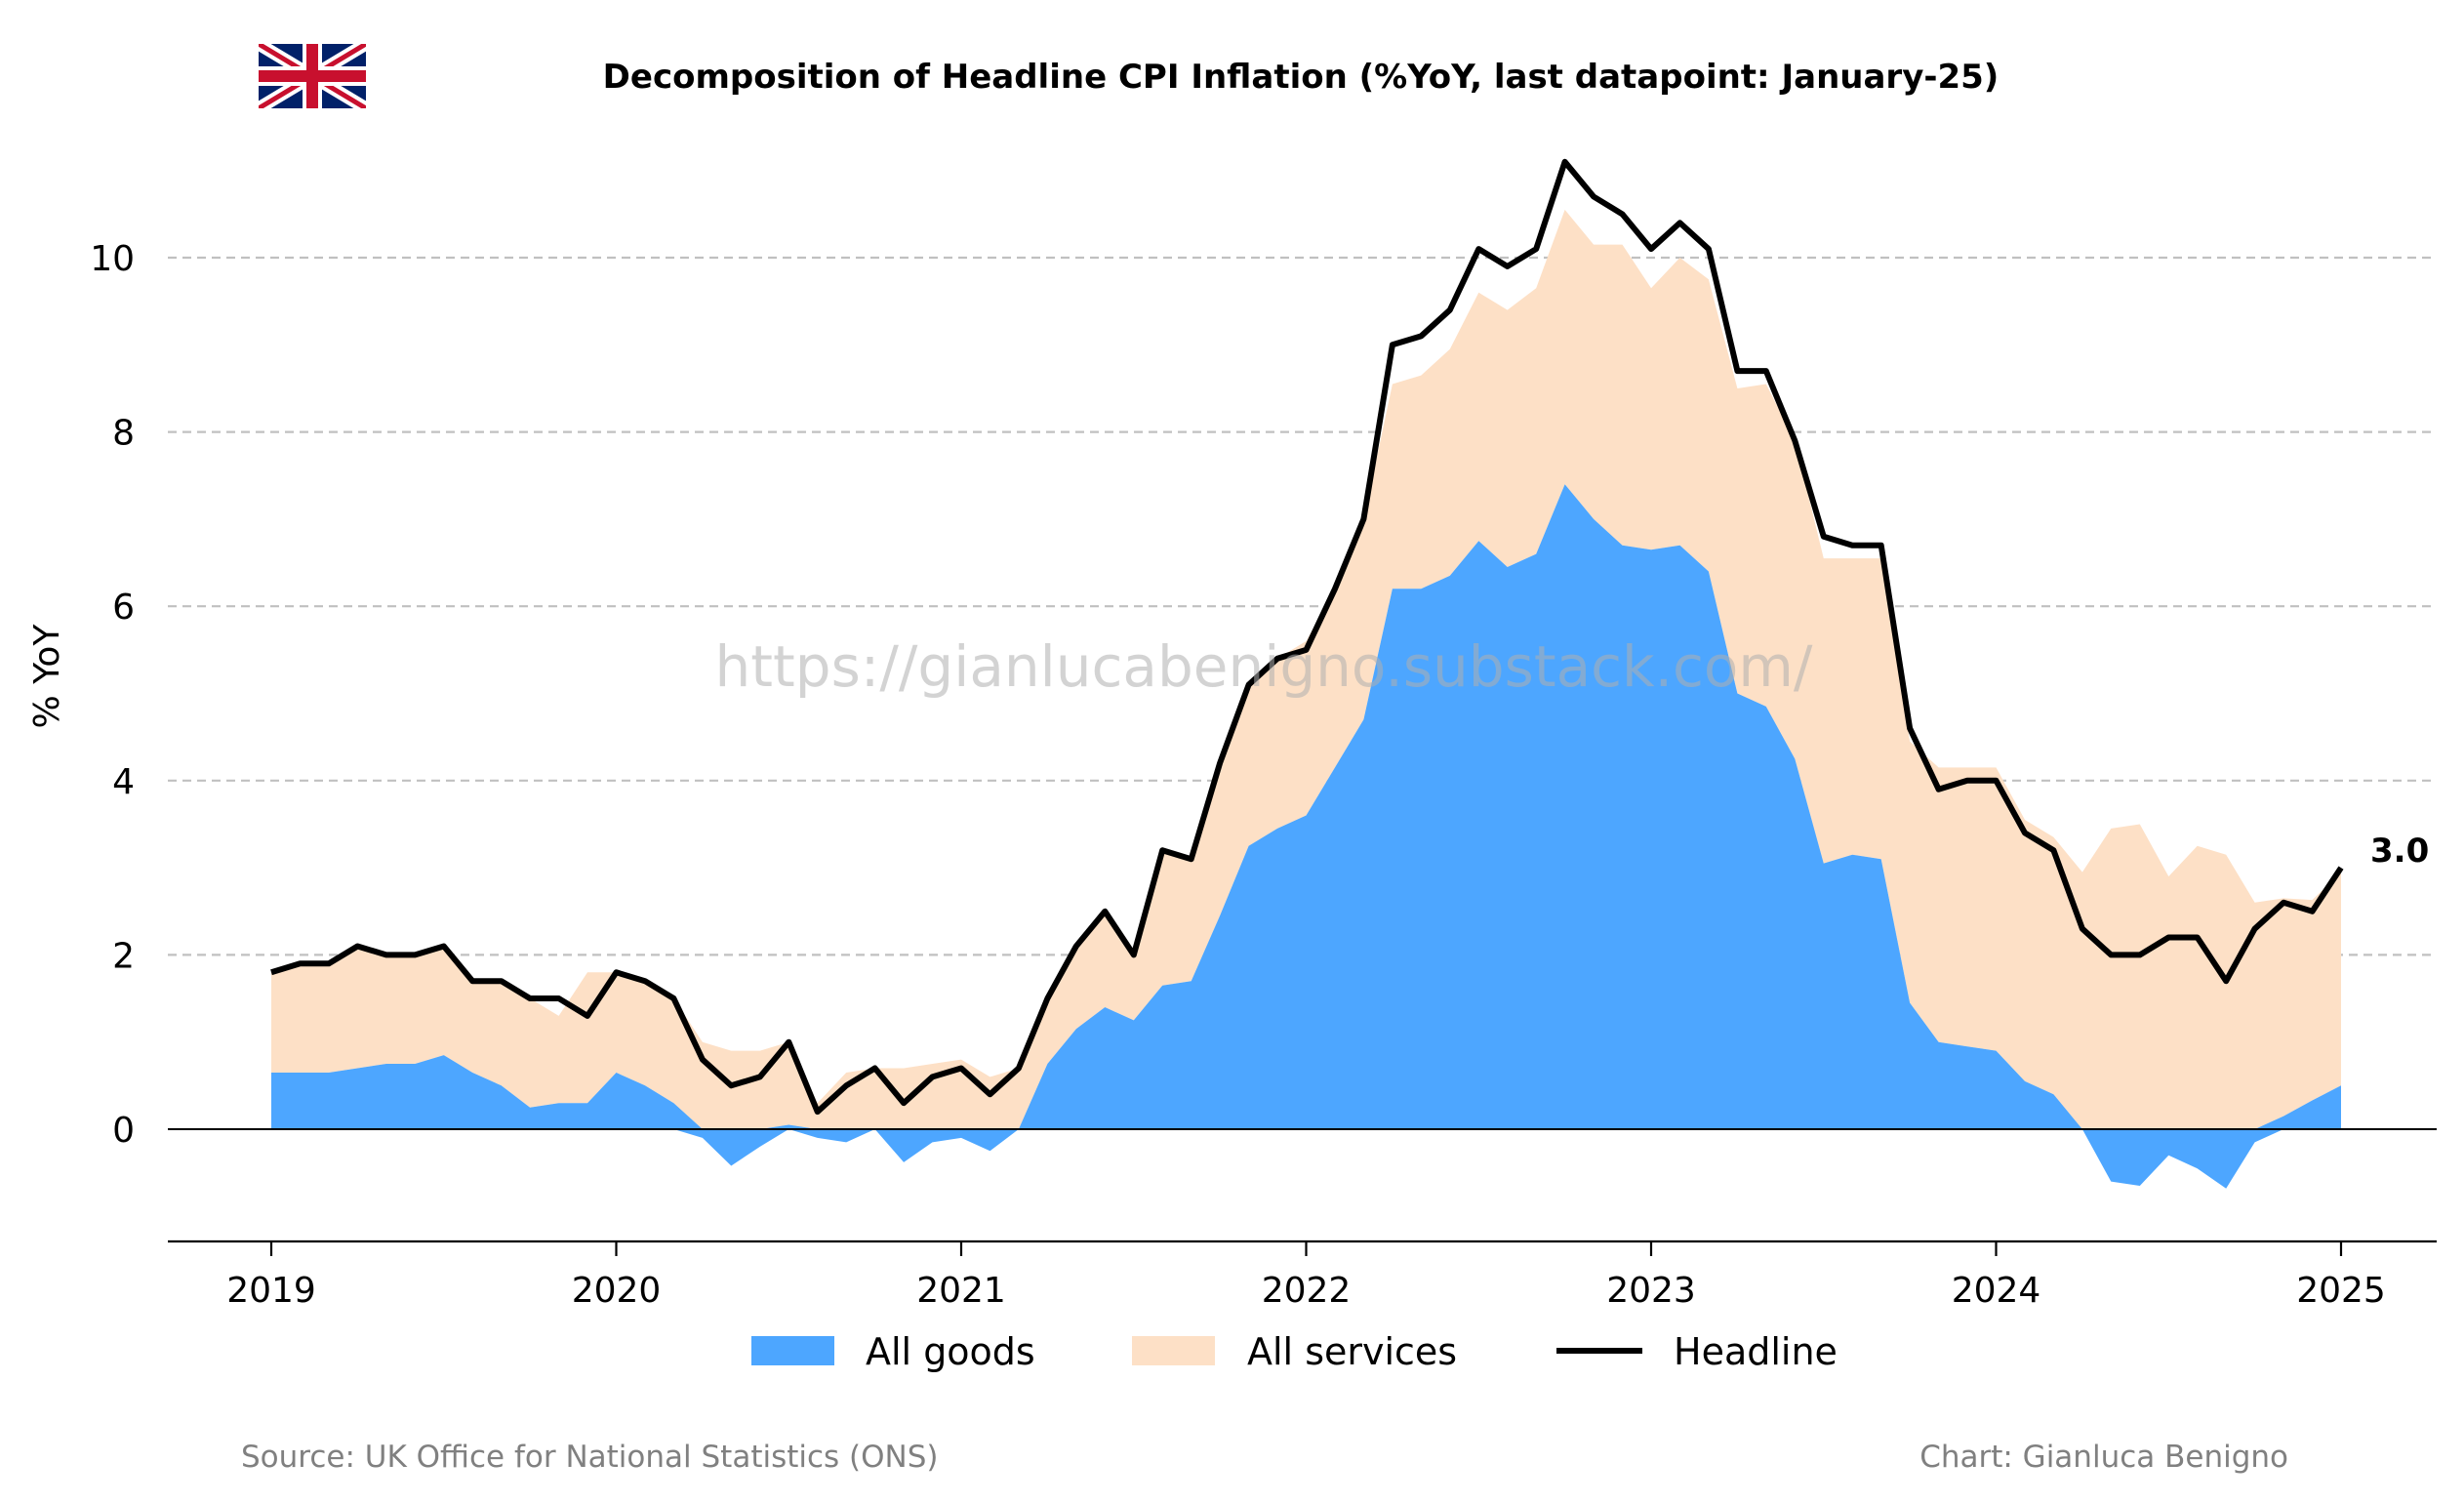 The image size is (2464, 1503). I want to click on legend-label-all-goods: All goods, so click(950, 1351).